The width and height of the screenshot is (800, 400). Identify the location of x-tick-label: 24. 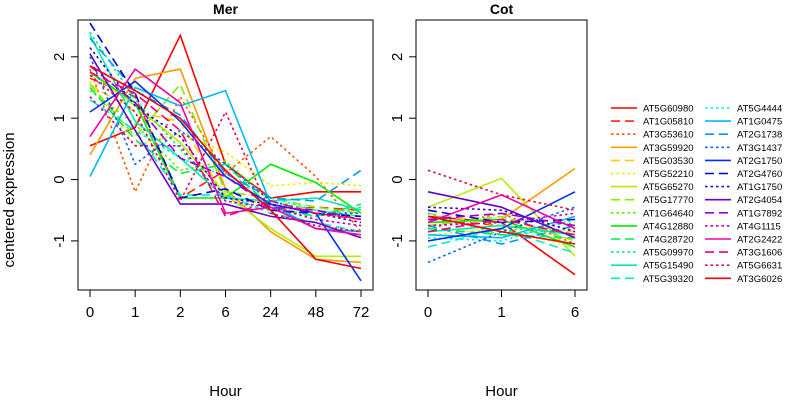
(270, 312).